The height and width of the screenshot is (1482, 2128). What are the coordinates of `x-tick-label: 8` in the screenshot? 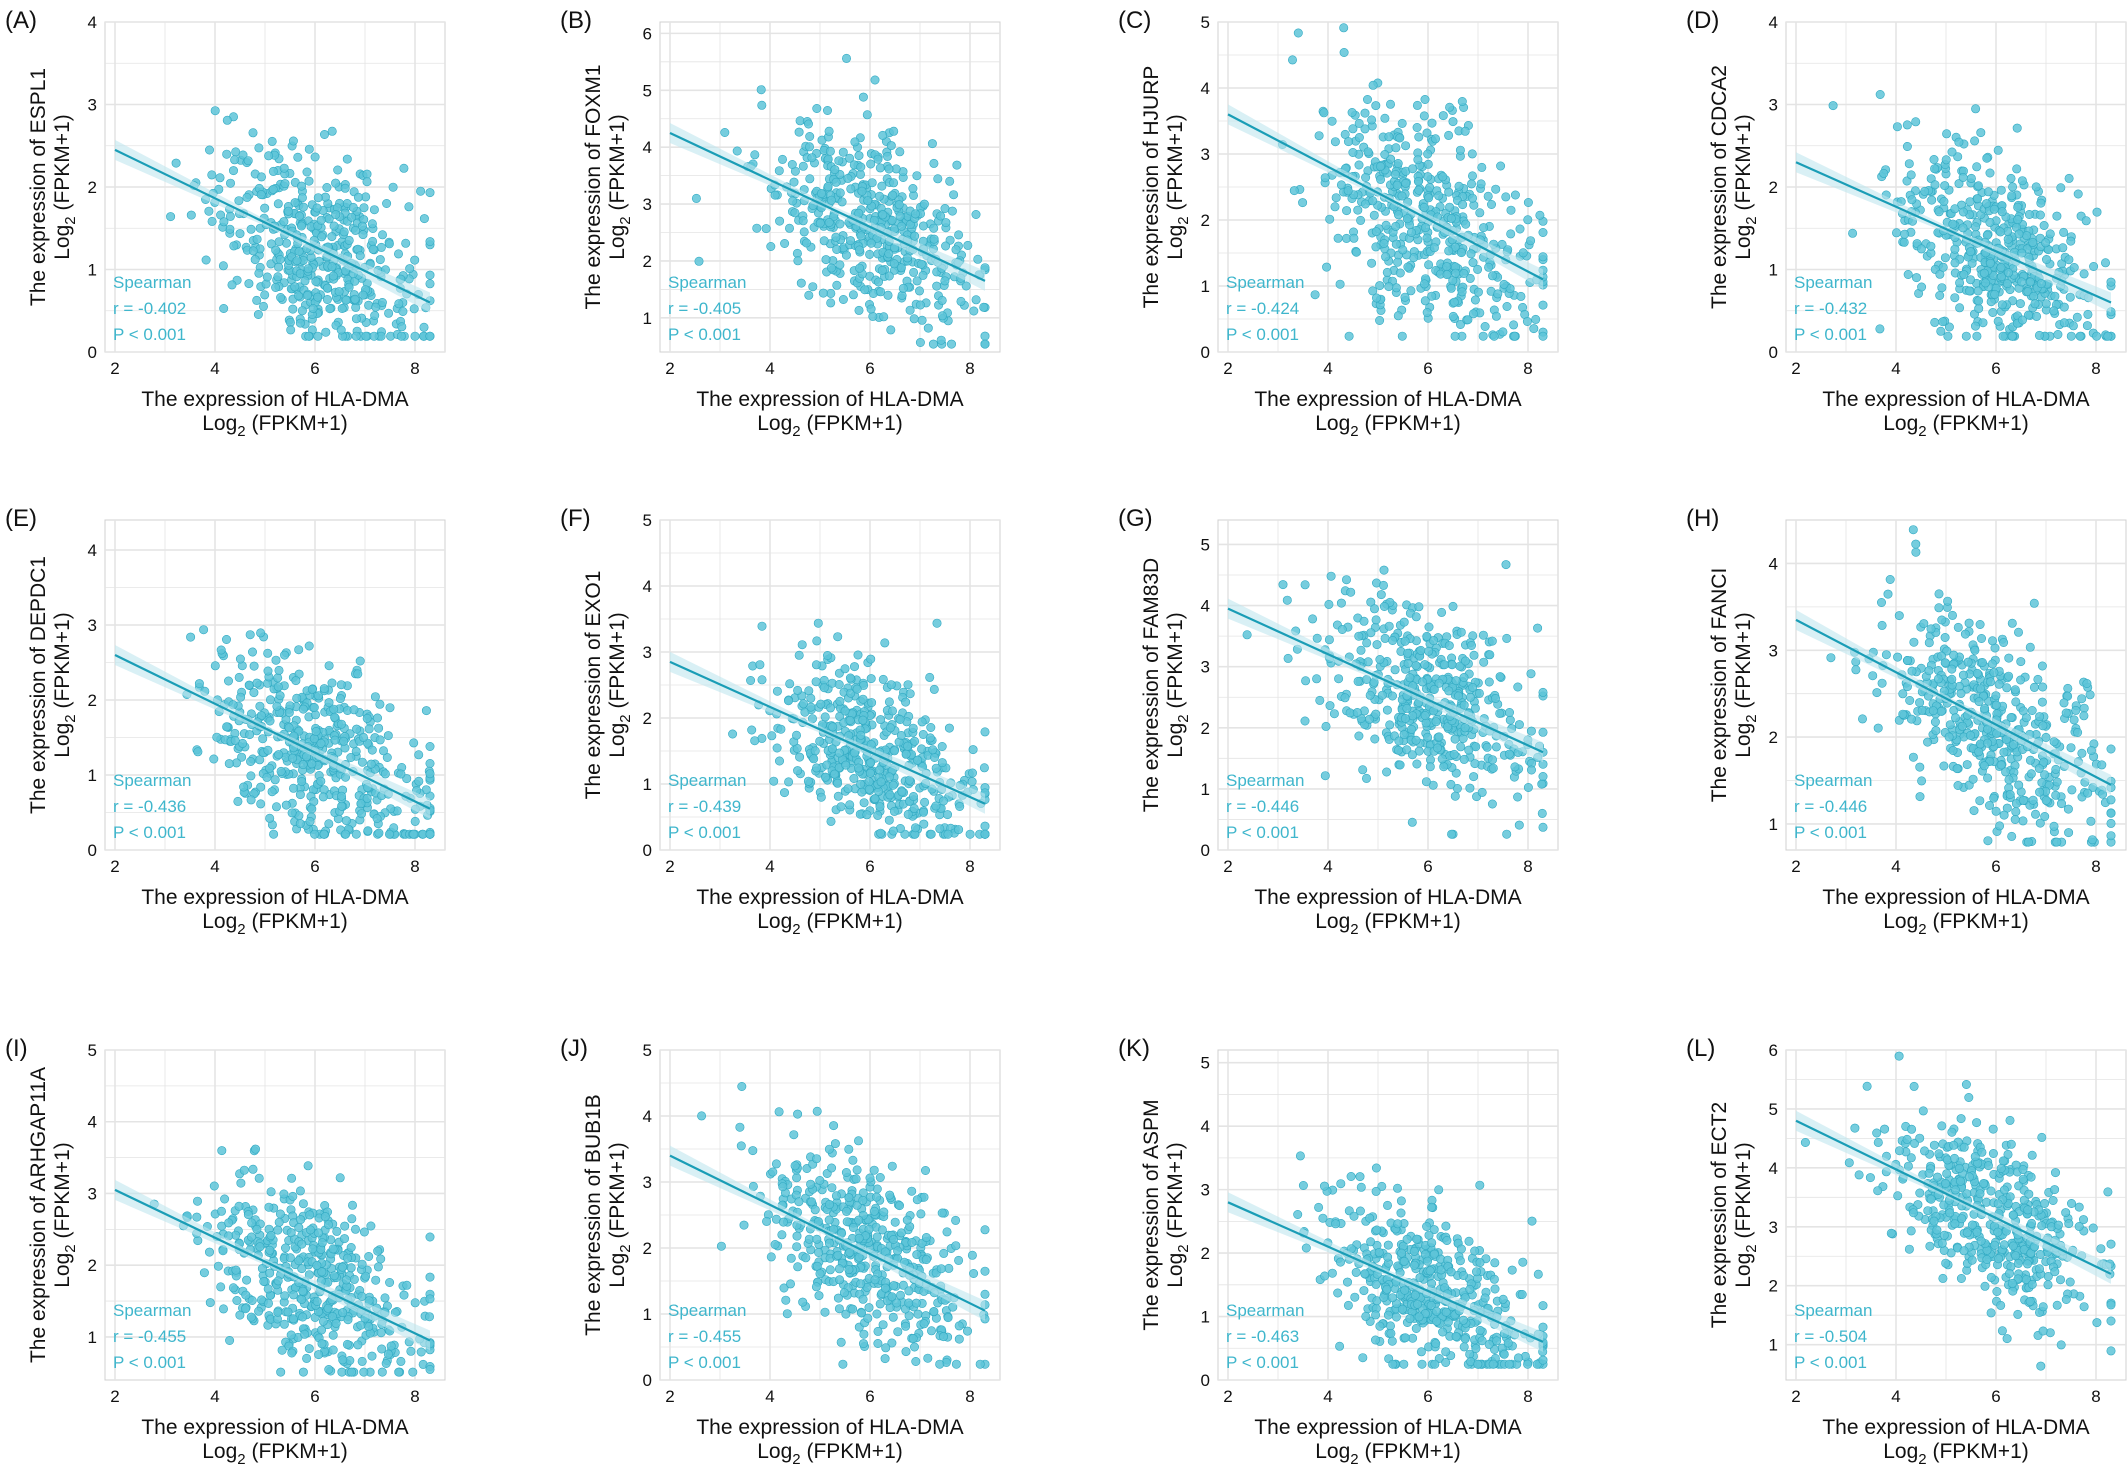 It's located at (2095, 866).